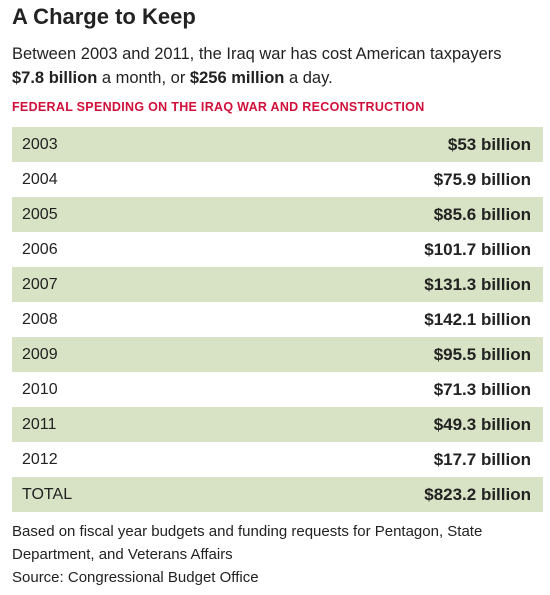  I want to click on amount: $85.6 billion, so click(482, 214).